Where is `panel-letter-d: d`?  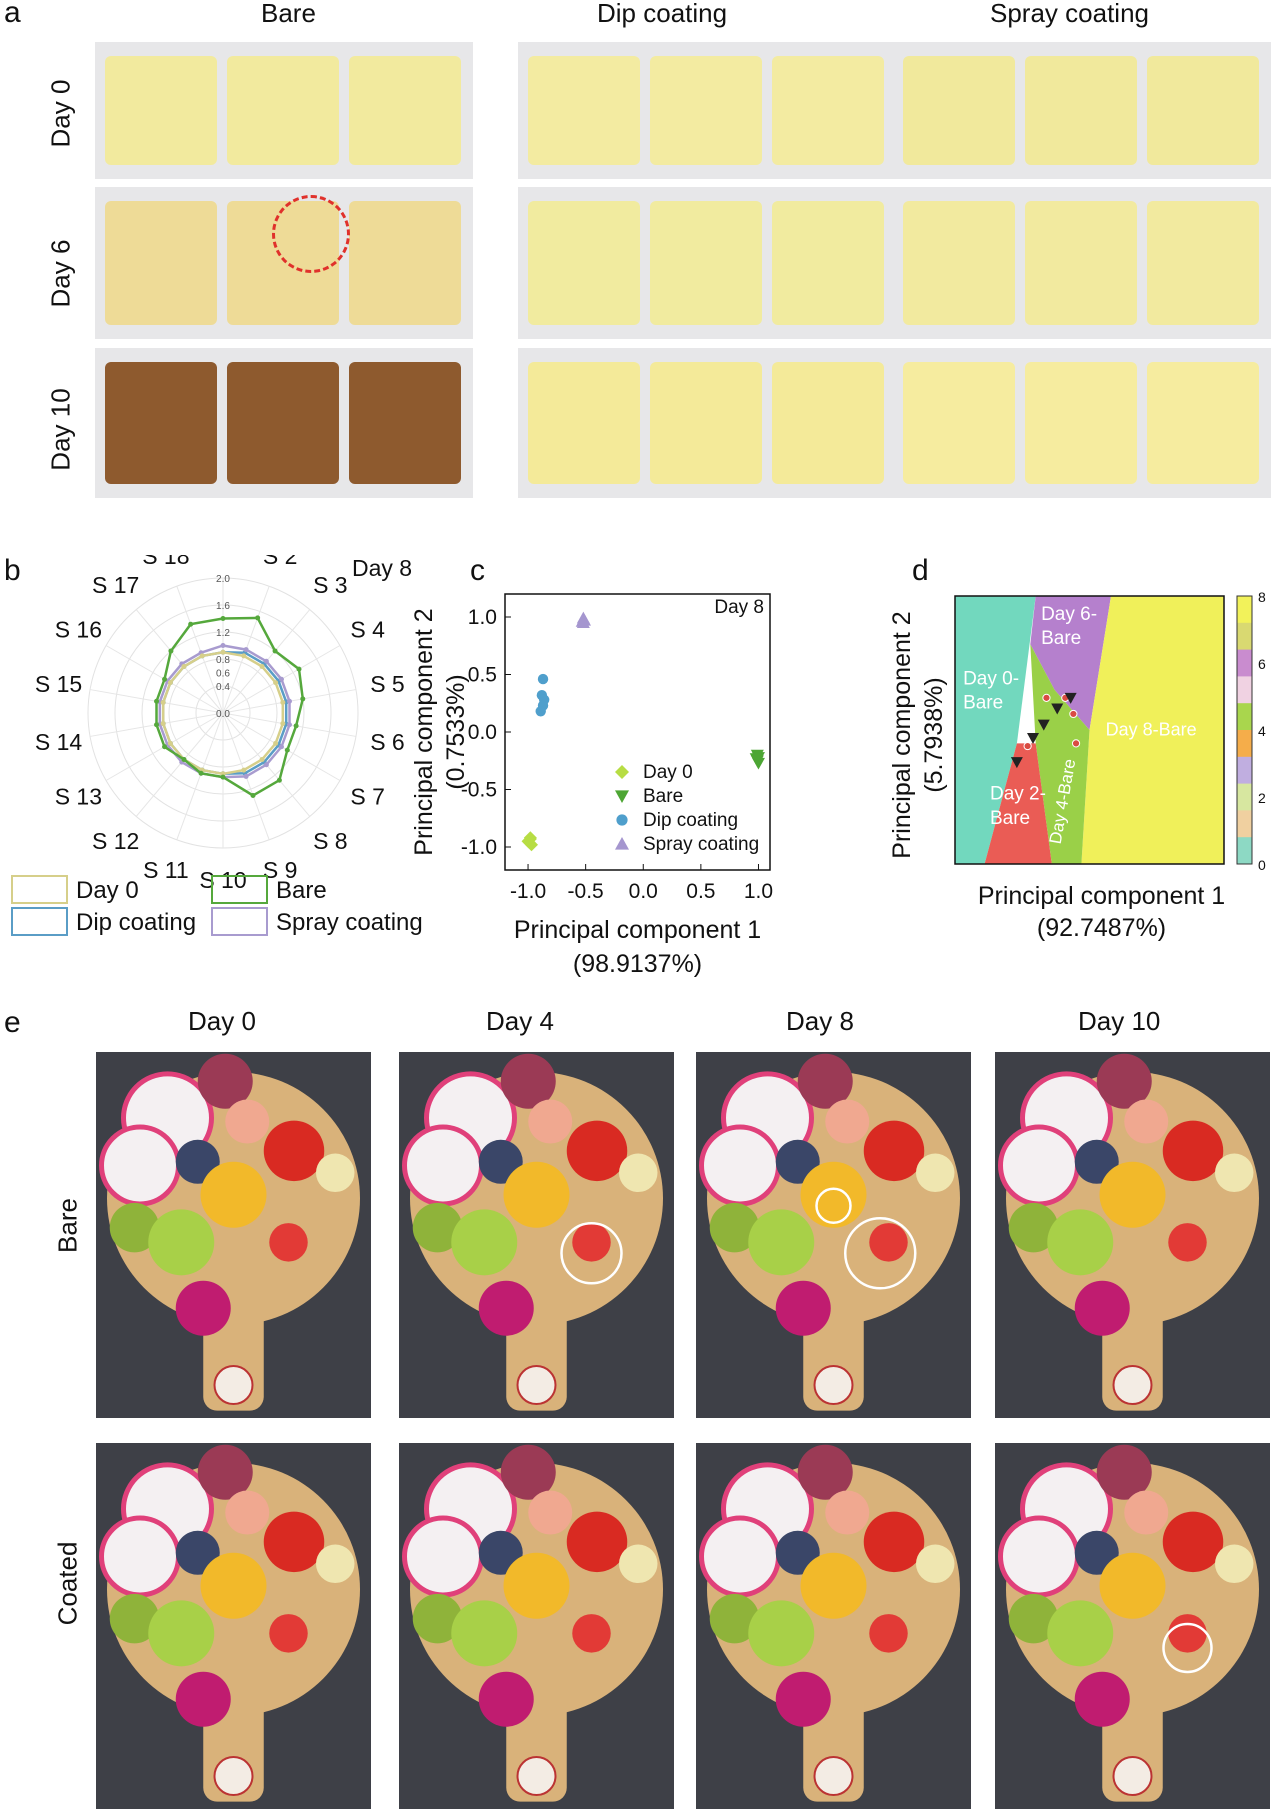
panel-letter-d: d is located at coordinates (920, 570).